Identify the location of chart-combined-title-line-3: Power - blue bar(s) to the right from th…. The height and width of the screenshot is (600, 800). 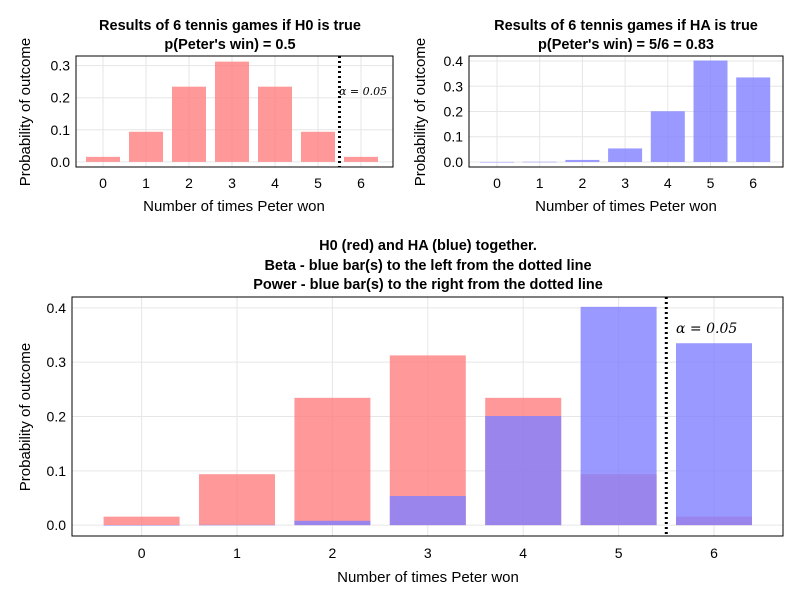
(428, 285).